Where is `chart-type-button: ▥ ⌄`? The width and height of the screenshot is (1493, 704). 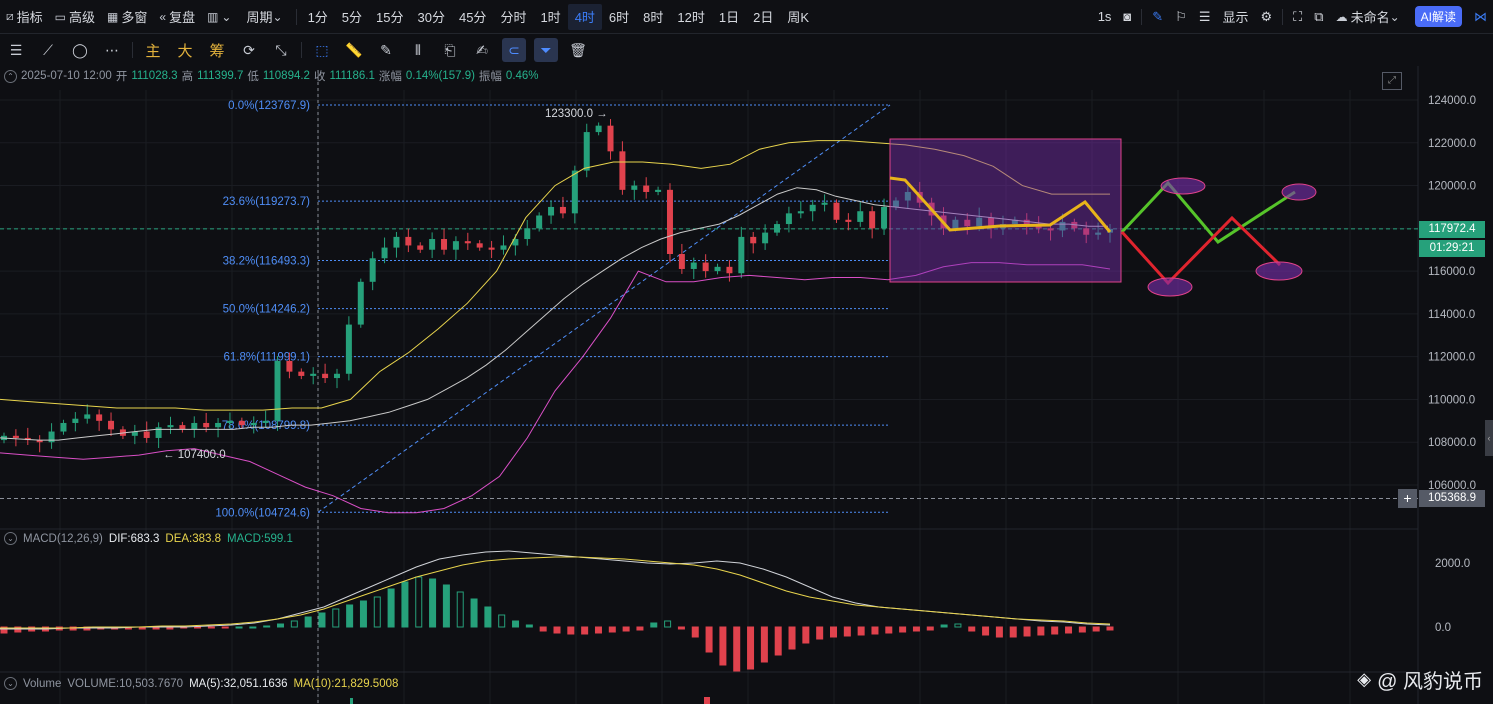 chart-type-button: ▥ ⌄ is located at coordinates (220, 16).